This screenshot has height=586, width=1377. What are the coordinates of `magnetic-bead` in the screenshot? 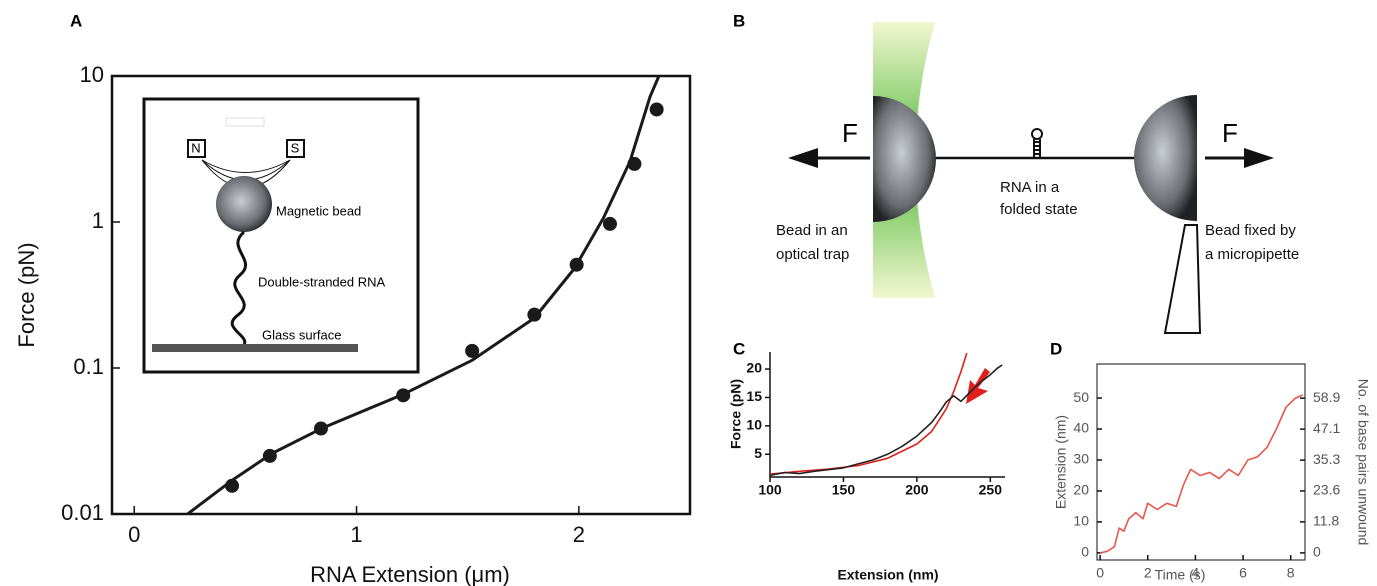 It's located at (244, 204).